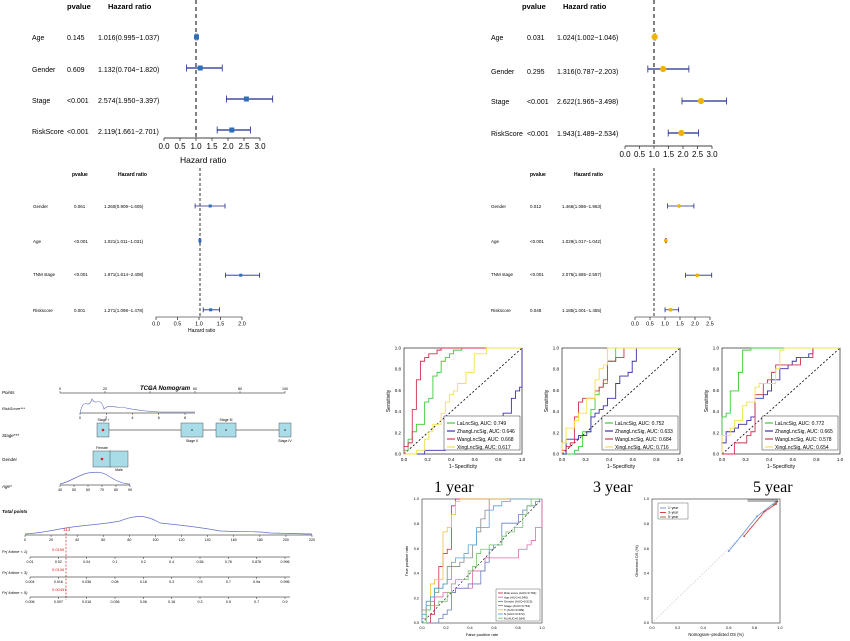 This screenshot has height=641, width=850. Describe the element at coordinates (536, 72) in the screenshot. I see `row-pvalue: 0.295` at that location.